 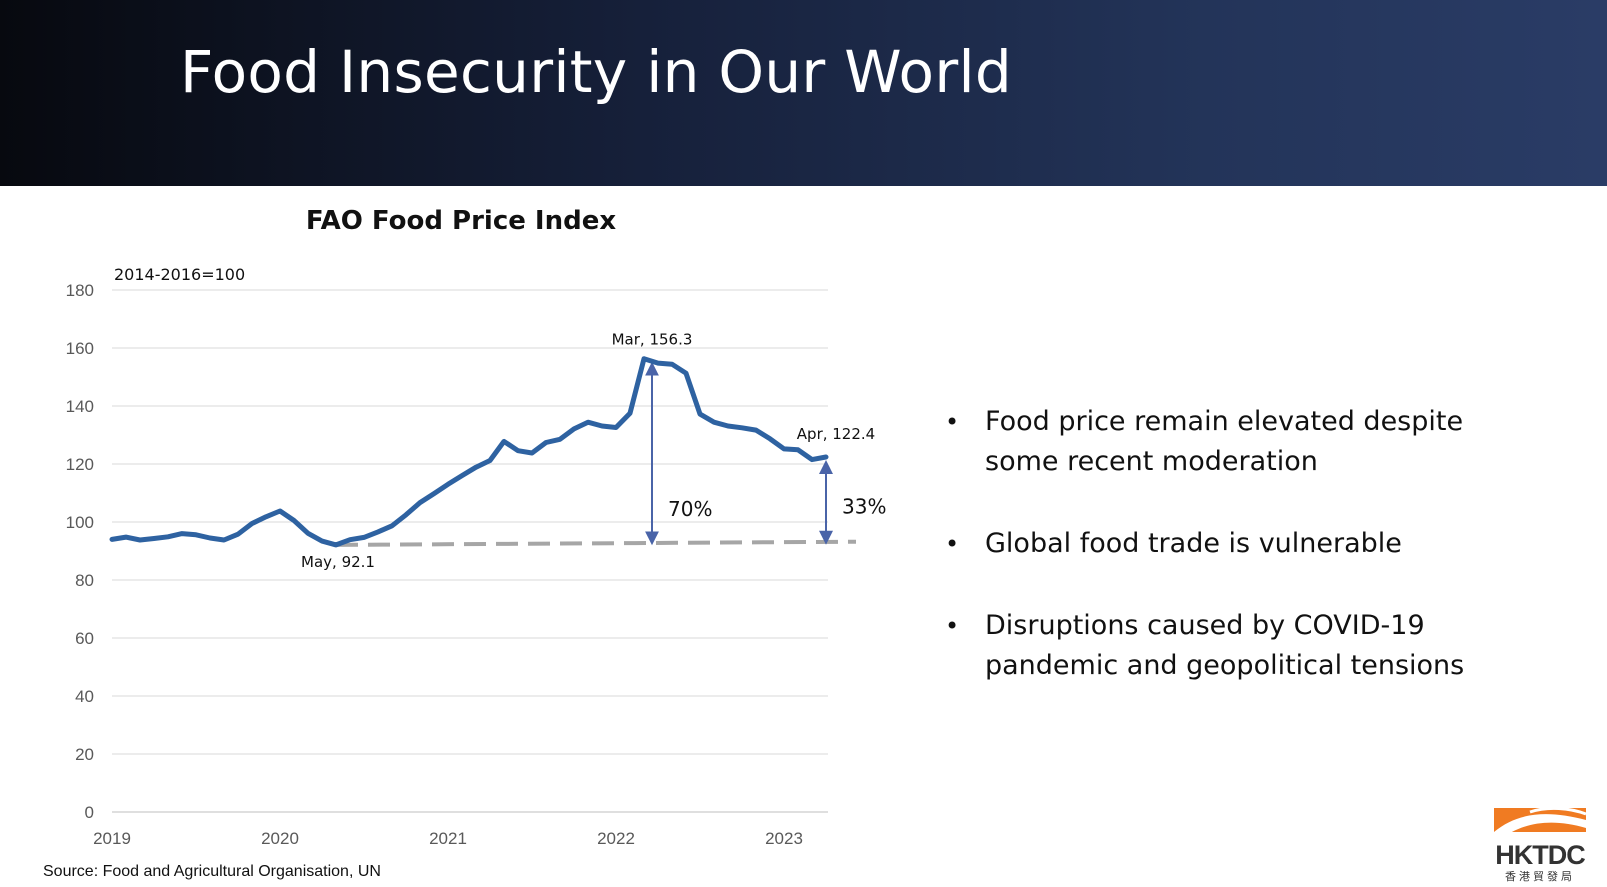 I want to click on baseline-line, so click(x=596, y=543).